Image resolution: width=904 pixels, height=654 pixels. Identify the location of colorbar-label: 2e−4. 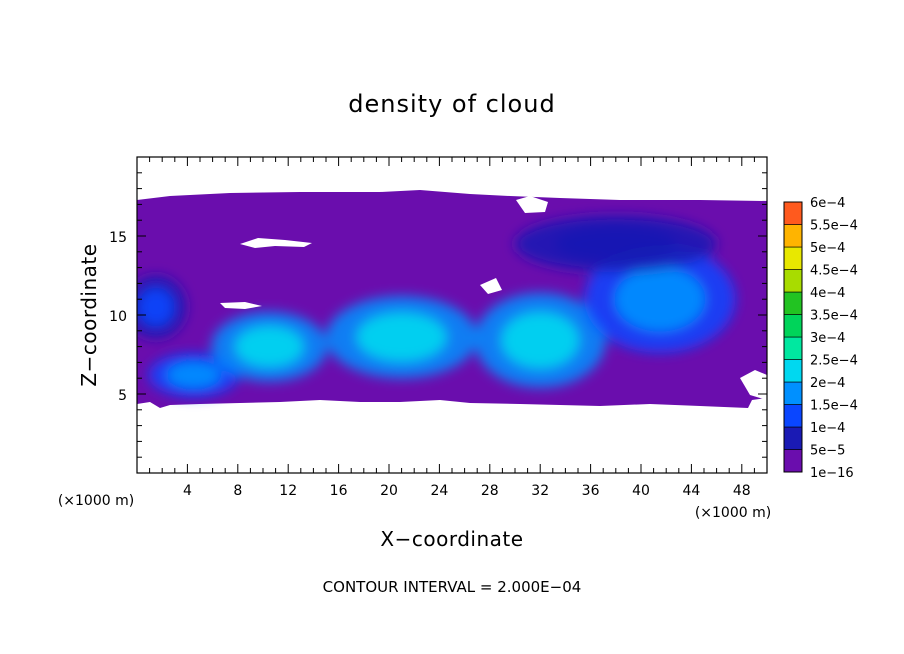
(827, 383).